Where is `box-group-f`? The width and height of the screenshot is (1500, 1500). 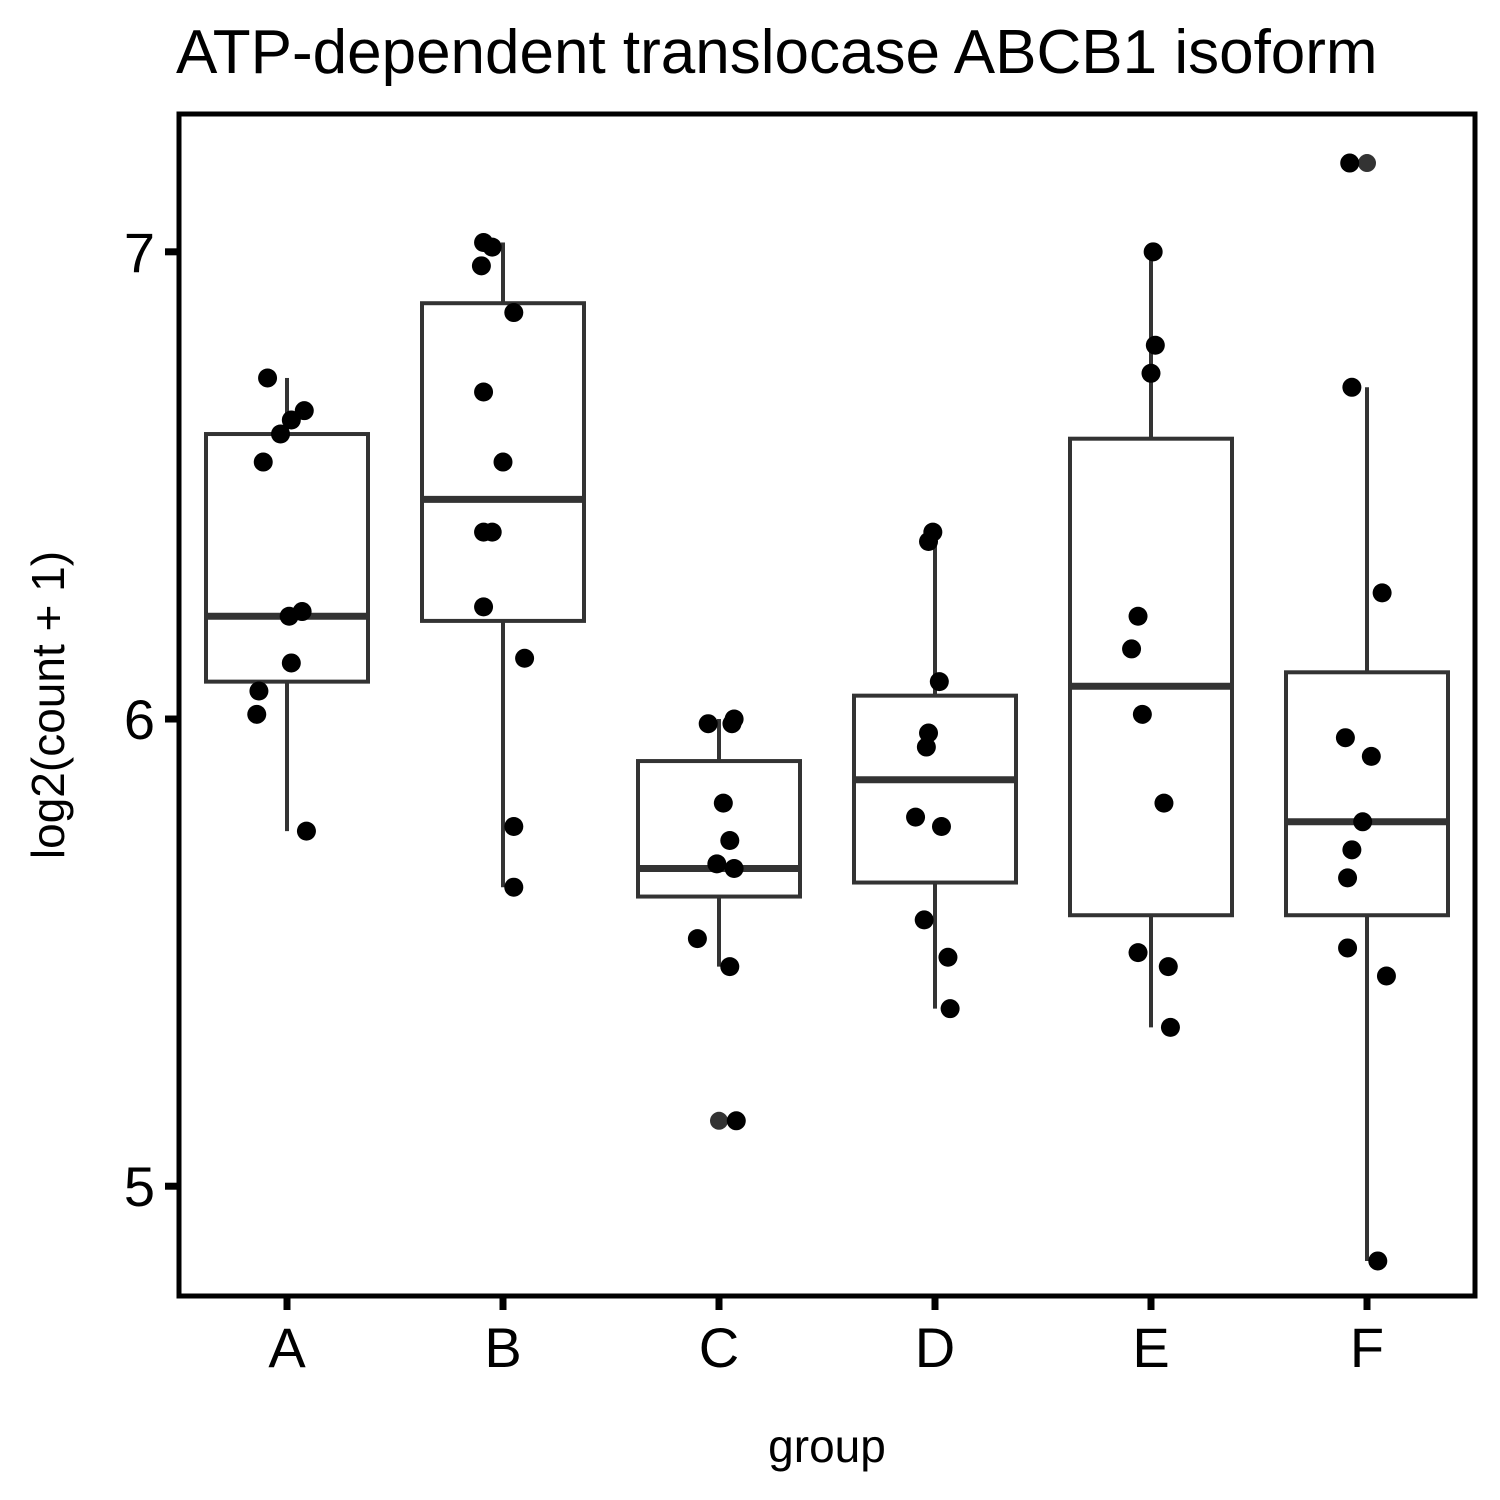
box-group-f is located at coordinates (1367, 707).